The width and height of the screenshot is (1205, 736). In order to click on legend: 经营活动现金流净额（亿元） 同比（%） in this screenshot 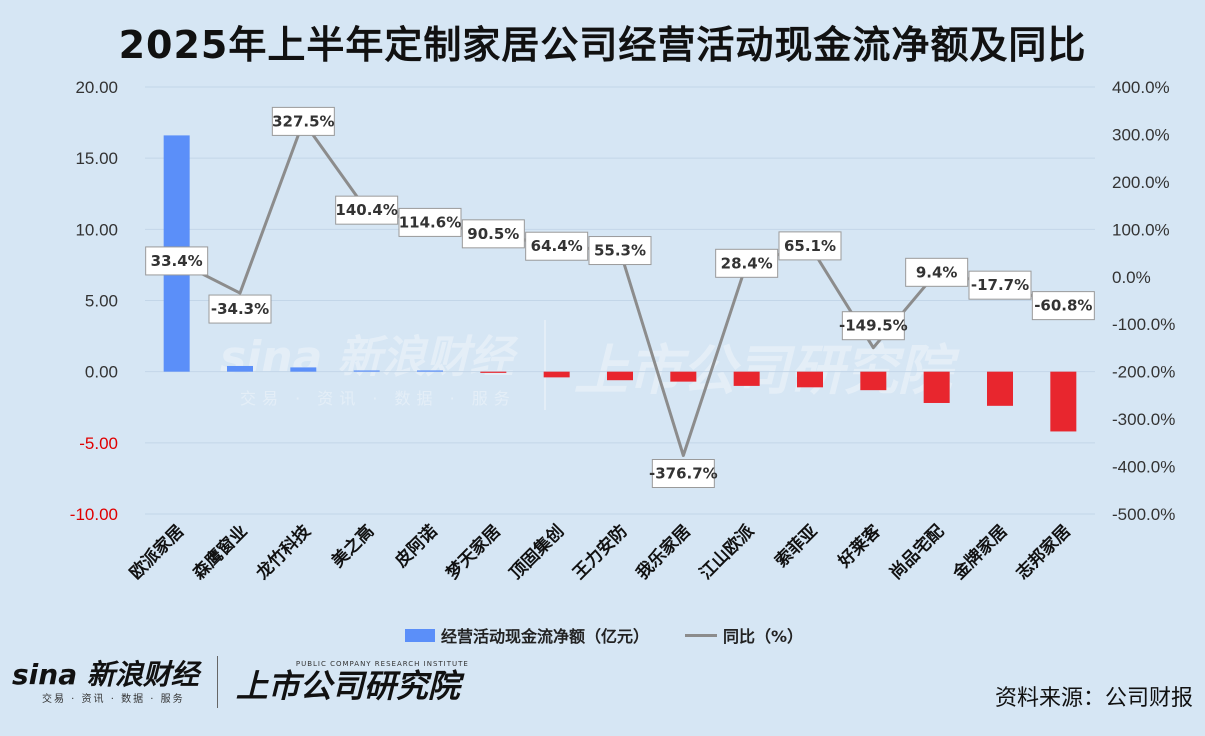, I will do `click(604, 635)`.